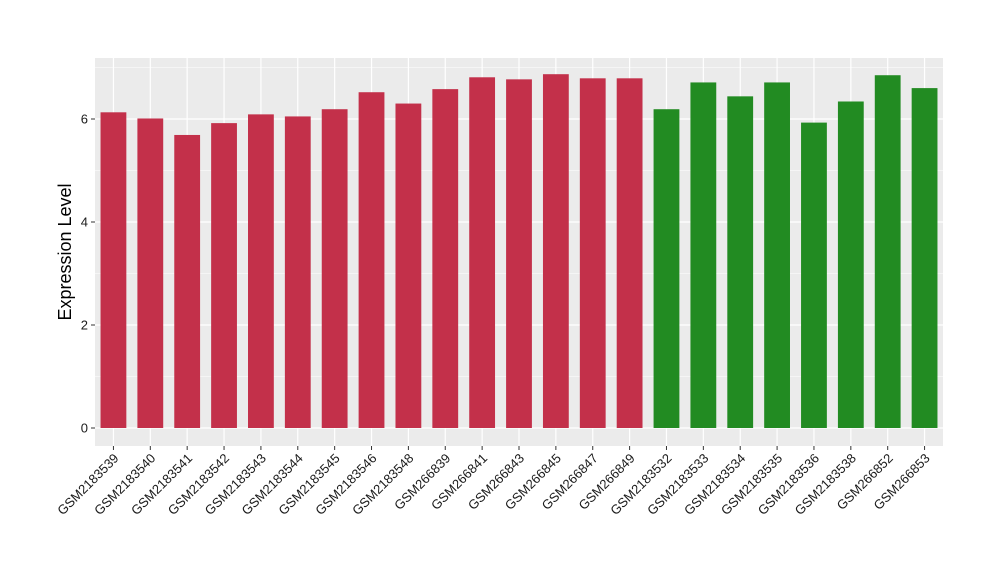 The width and height of the screenshot is (1000, 585). What do you see at coordinates (187, 281) in the screenshot?
I see `bar-GSM2183541` at bounding box center [187, 281].